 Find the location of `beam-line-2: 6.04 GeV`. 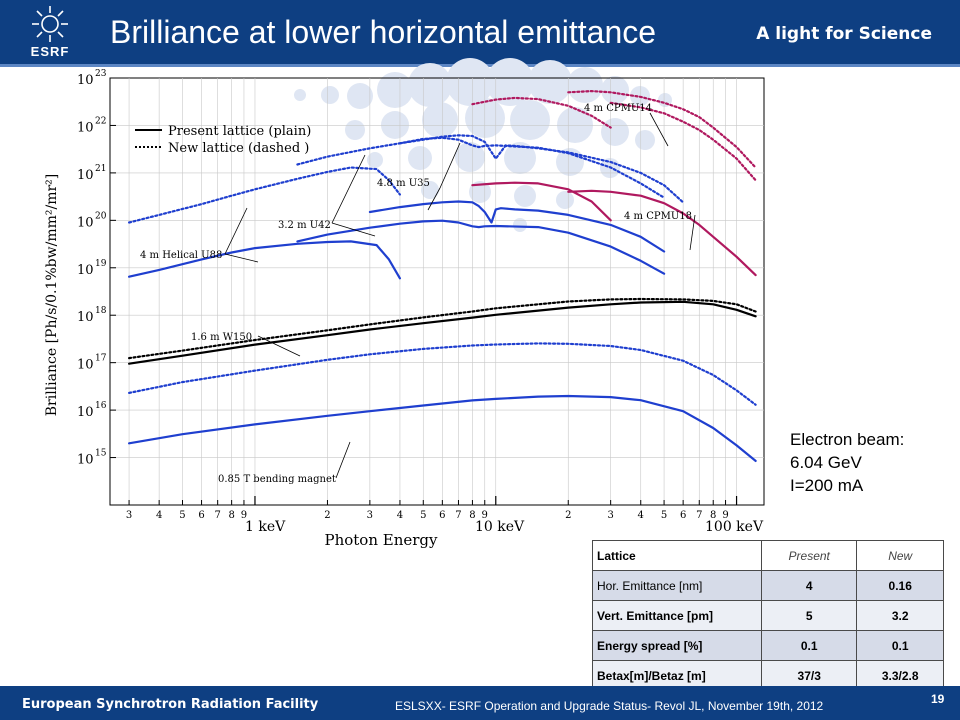

beam-line-2: 6.04 GeV is located at coordinates (826, 462).